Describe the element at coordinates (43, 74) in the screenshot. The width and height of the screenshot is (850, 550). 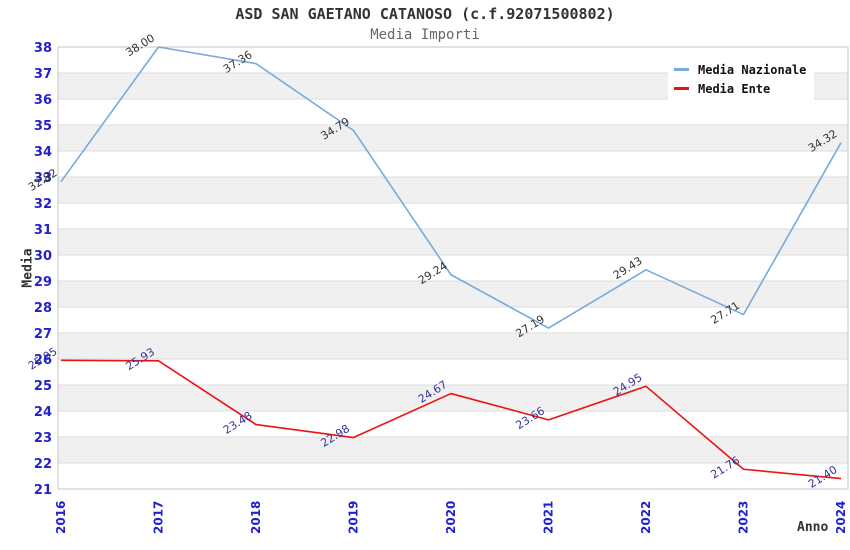
I see `y-tick-label: 37` at that location.